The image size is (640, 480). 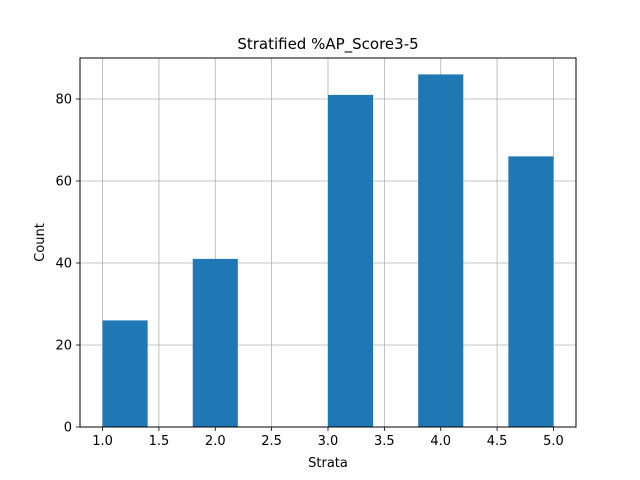 I want to click on x-tick-label: 3.5, so click(x=384, y=441).